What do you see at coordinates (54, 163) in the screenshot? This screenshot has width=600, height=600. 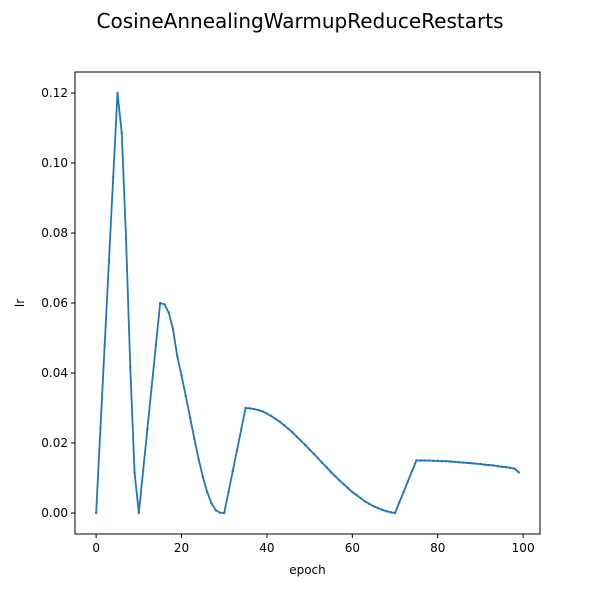 I see `y-tick-label: 0.10` at bounding box center [54, 163].